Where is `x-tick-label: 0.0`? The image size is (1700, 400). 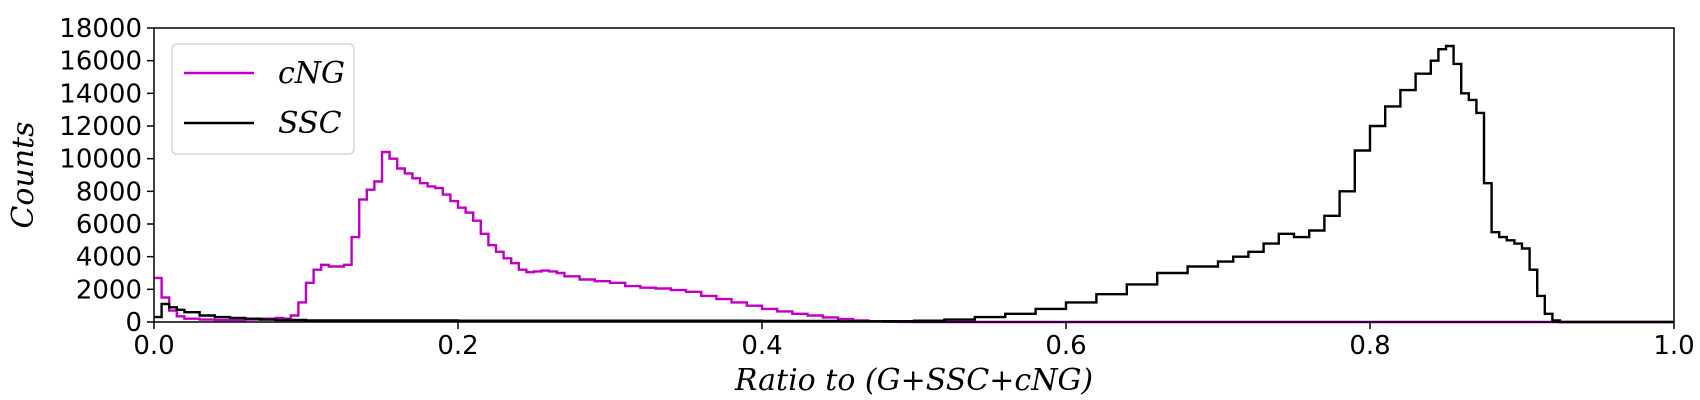
x-tick-label: 0.0 is located at coordinates (153, 346).